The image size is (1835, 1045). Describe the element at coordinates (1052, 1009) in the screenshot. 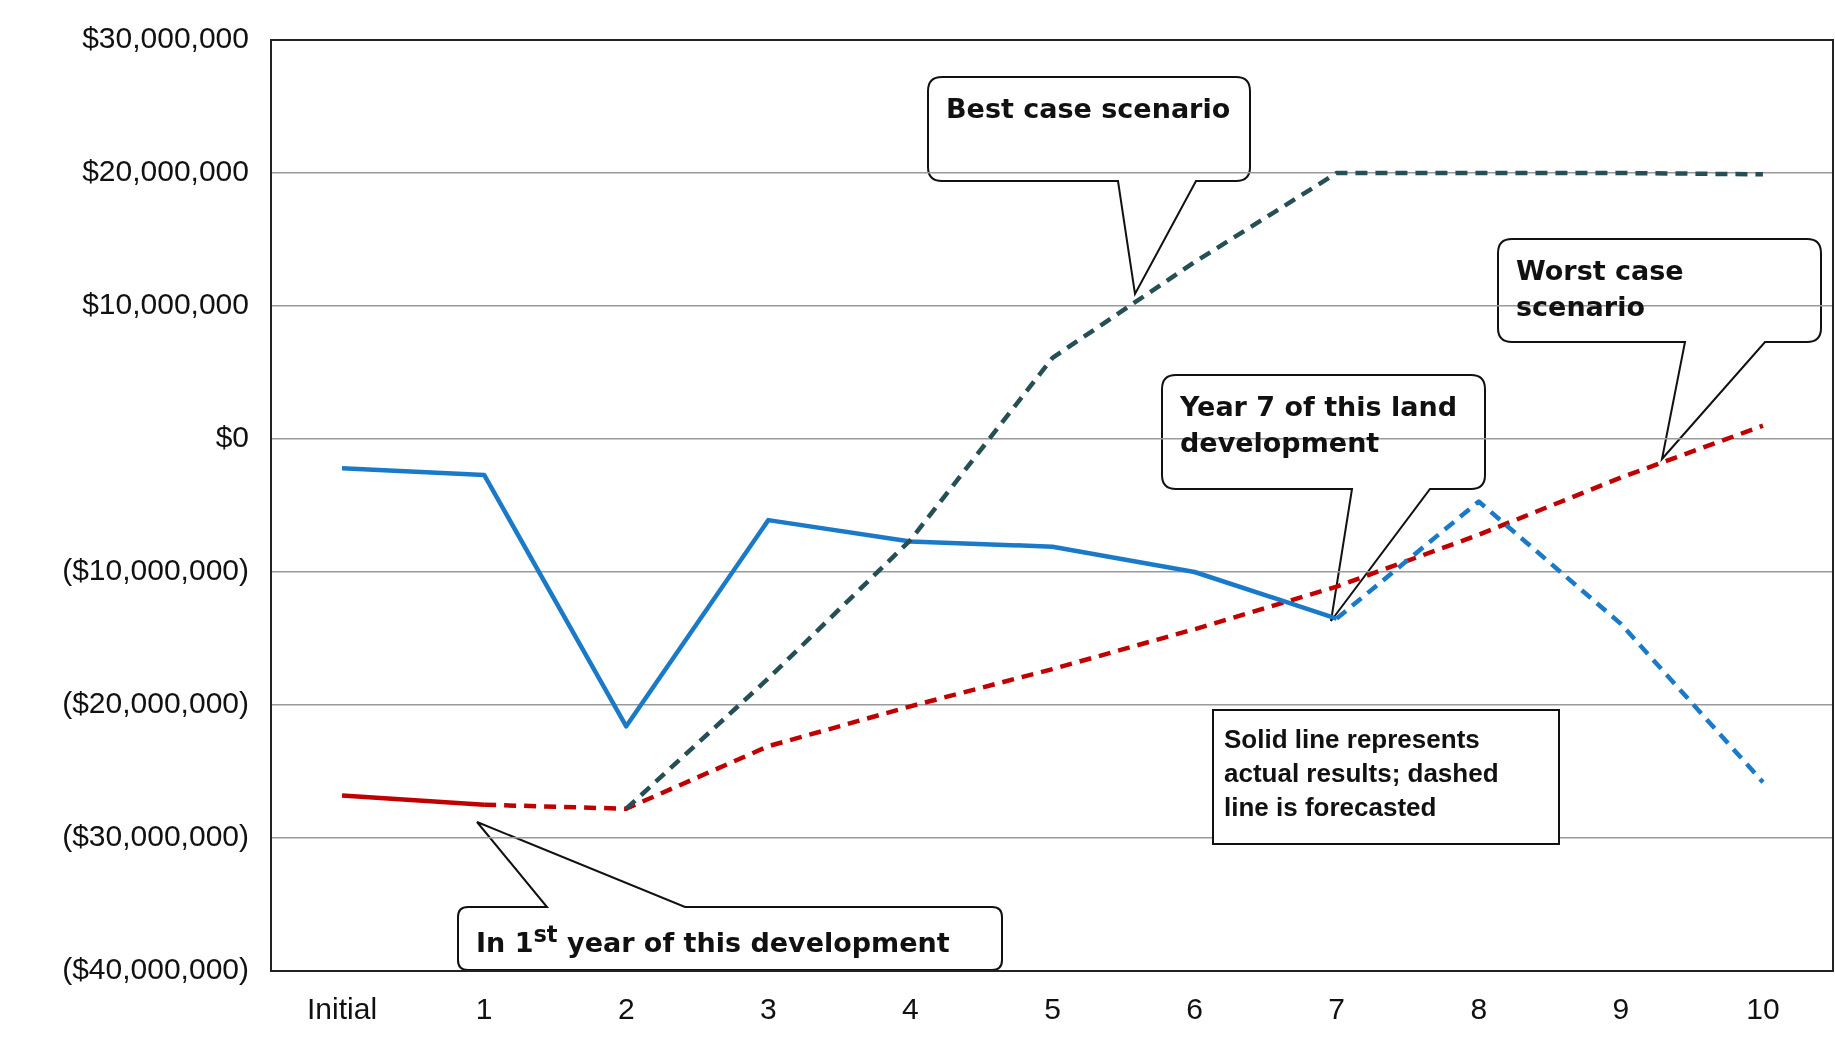

I see `x-tick-label: 5` at that location.